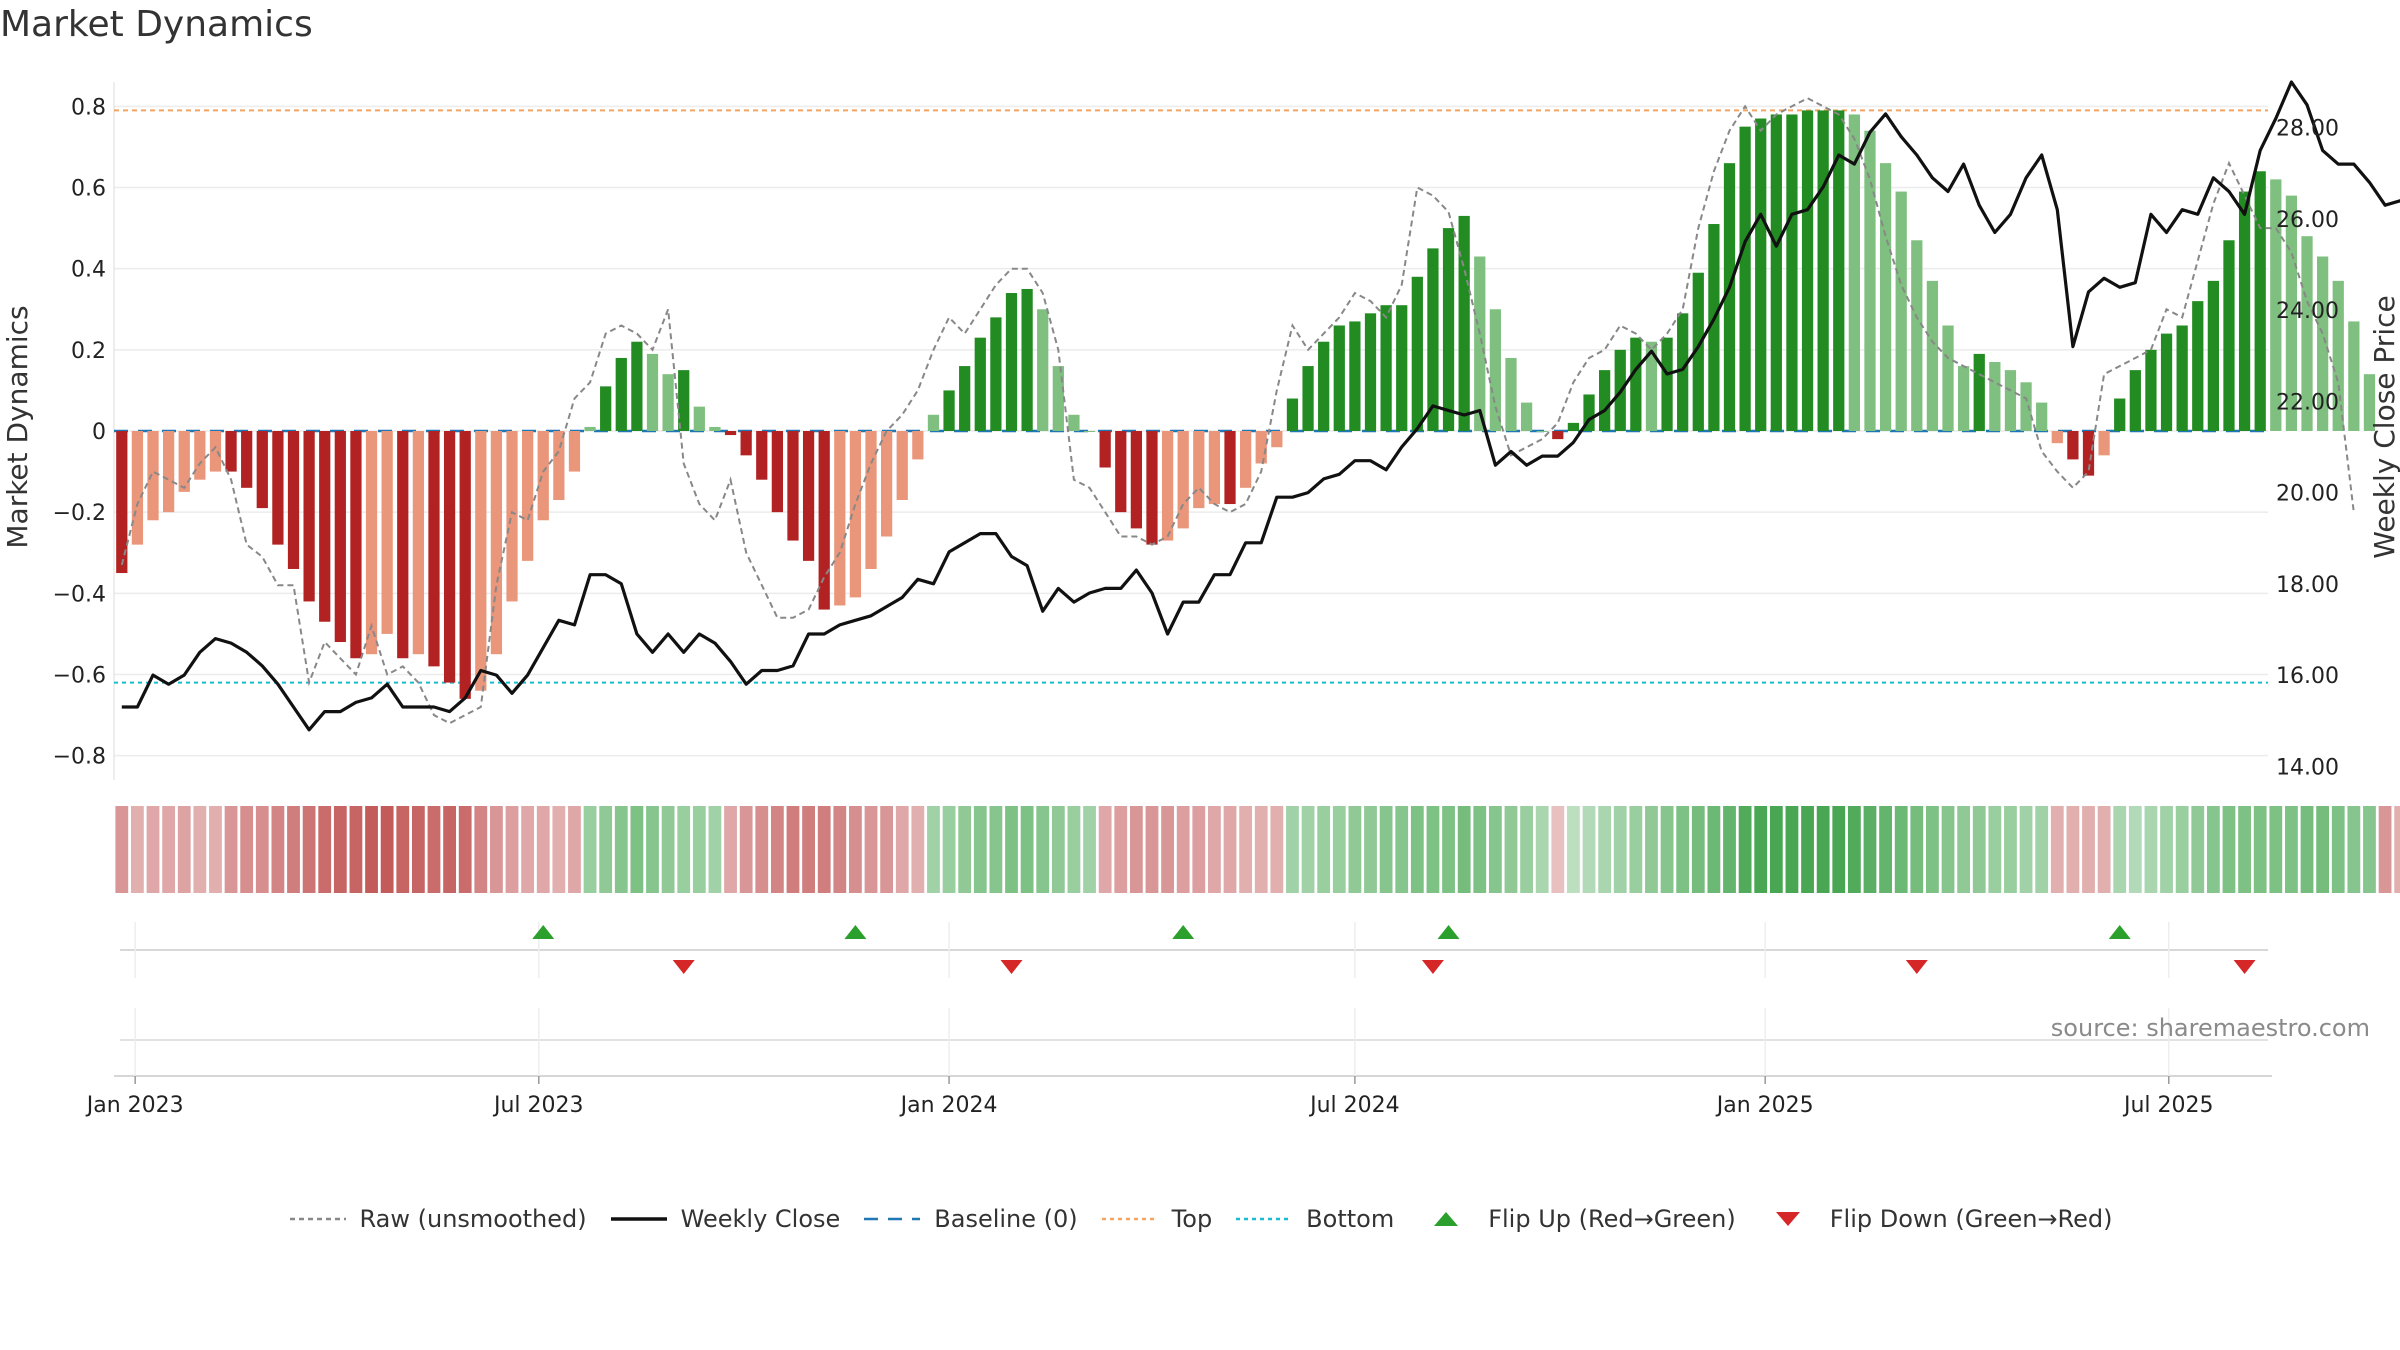 The width and height of the screenshot is (2400, 1350). What do you see at coordinates (1192, 1219) in the screenshot?
I see `legend-label: Top` at bounding box center [1192, 1219].